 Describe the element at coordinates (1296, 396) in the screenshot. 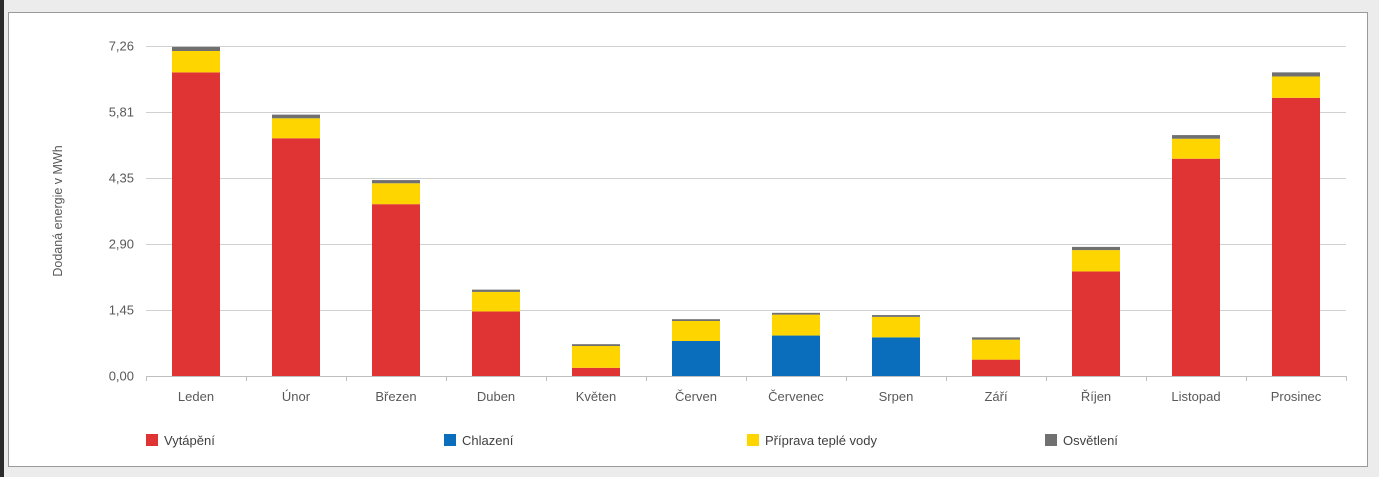

I see `x-tick-label: Prosinec` at that location.